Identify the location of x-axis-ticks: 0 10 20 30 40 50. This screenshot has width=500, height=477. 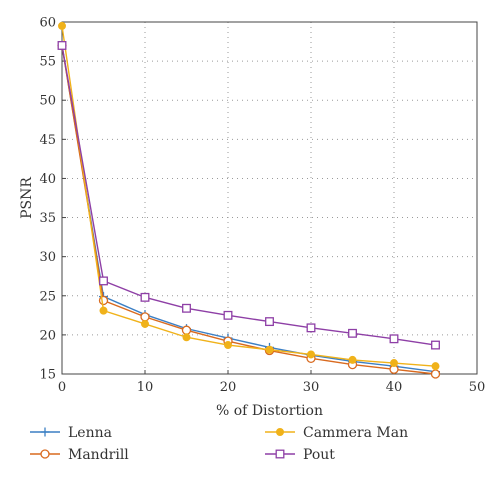
(271, 382).